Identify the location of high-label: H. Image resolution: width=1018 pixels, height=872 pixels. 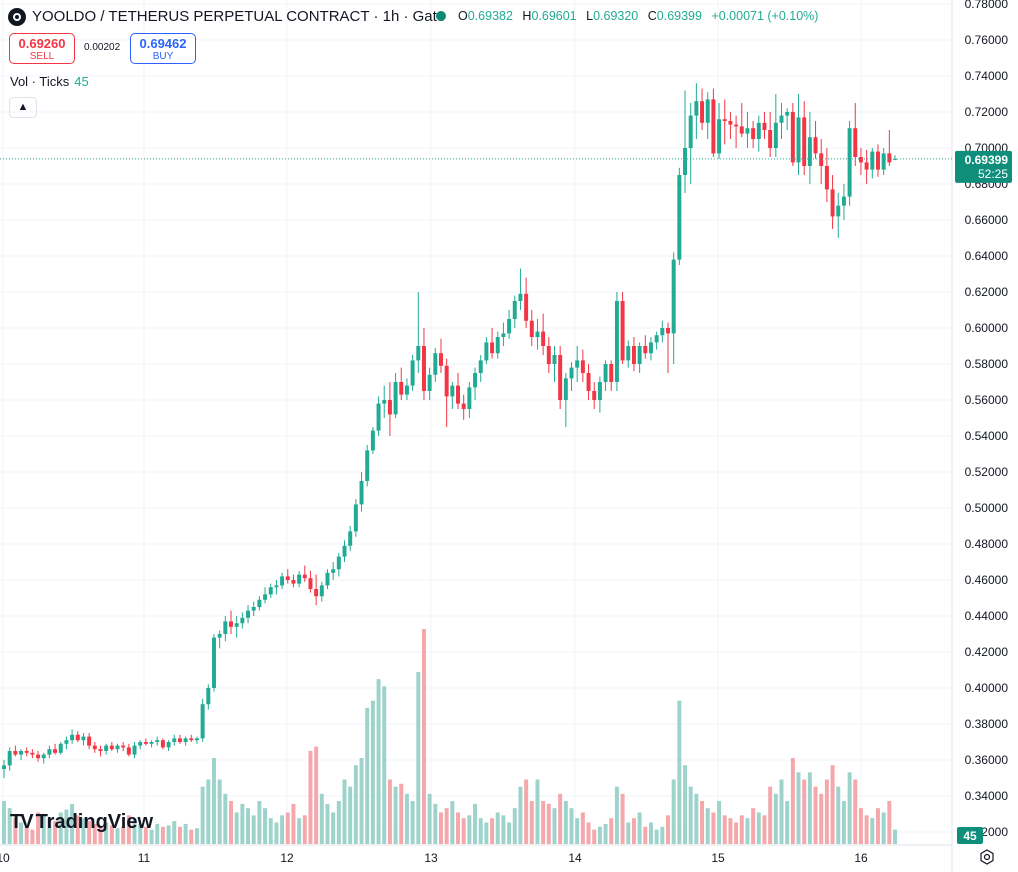
(527, 16).